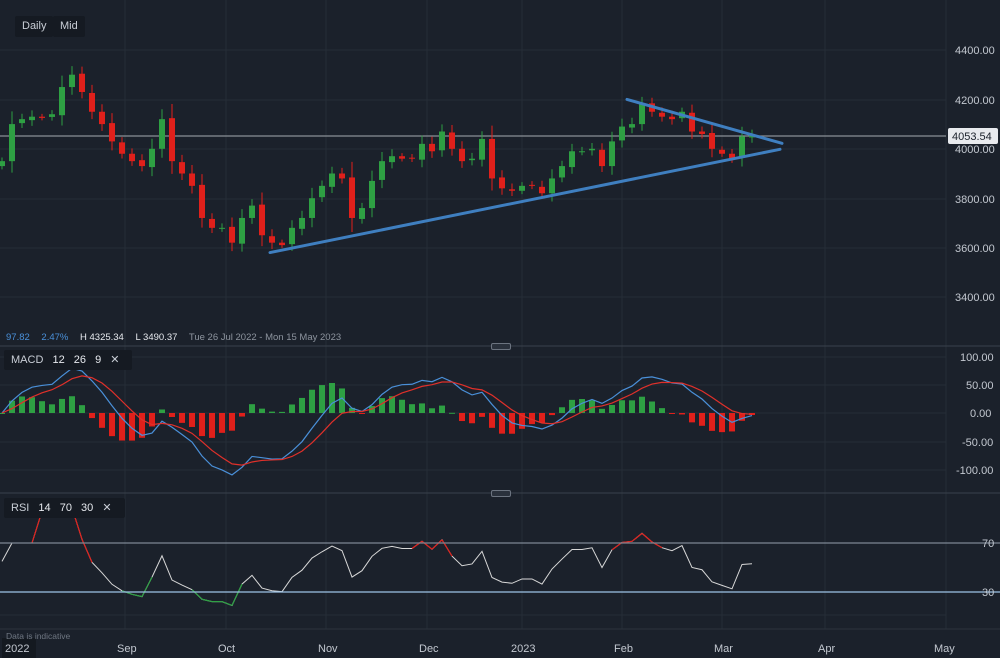  What do you see at coordinates (480, 649) in the screenshot?
I see `time-axis: 2022 Sep Oct Nov Dec 2023 Feb Mar Apr May` at bounding box center [480, 649].